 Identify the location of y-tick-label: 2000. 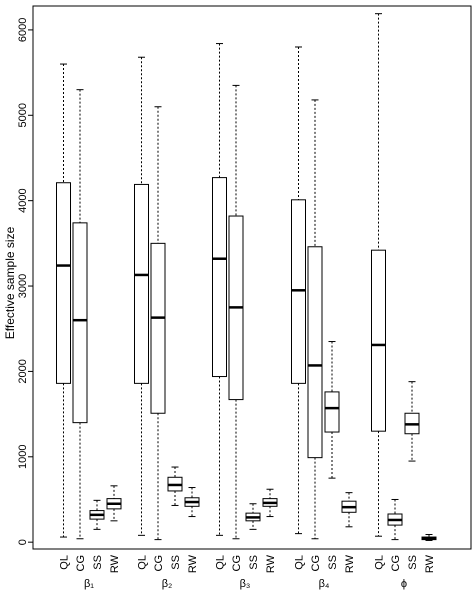
(23, 371).